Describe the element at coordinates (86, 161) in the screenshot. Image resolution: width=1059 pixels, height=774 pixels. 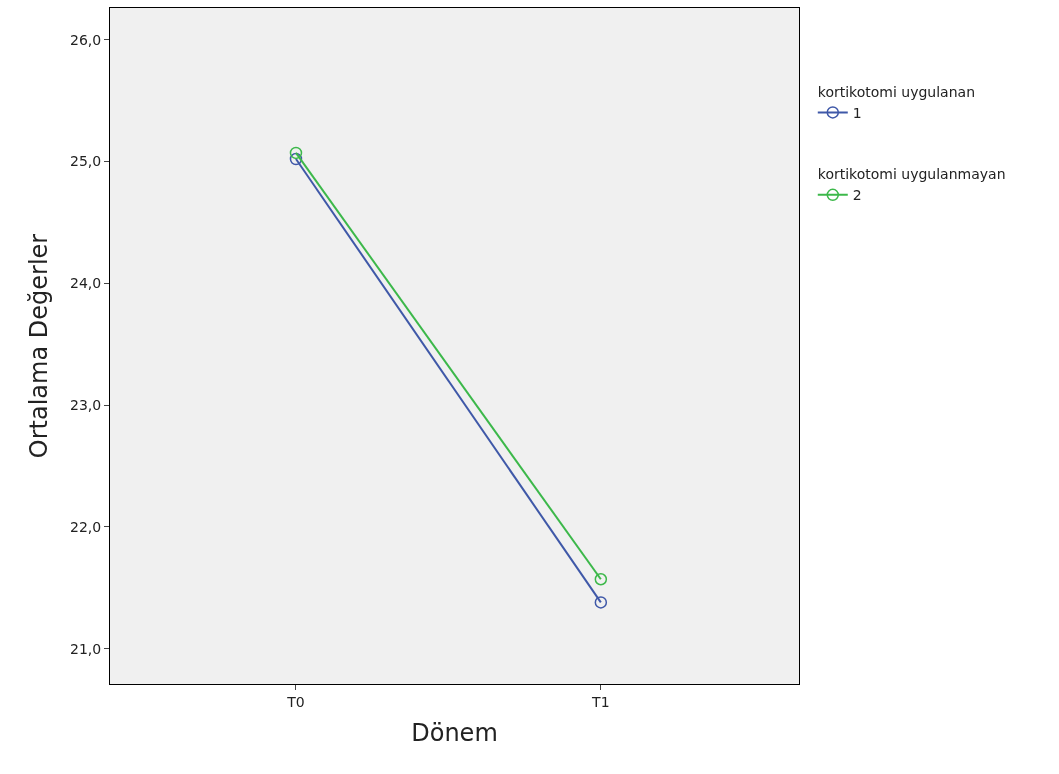
I see `y-tick-label: 25,0` at that location.